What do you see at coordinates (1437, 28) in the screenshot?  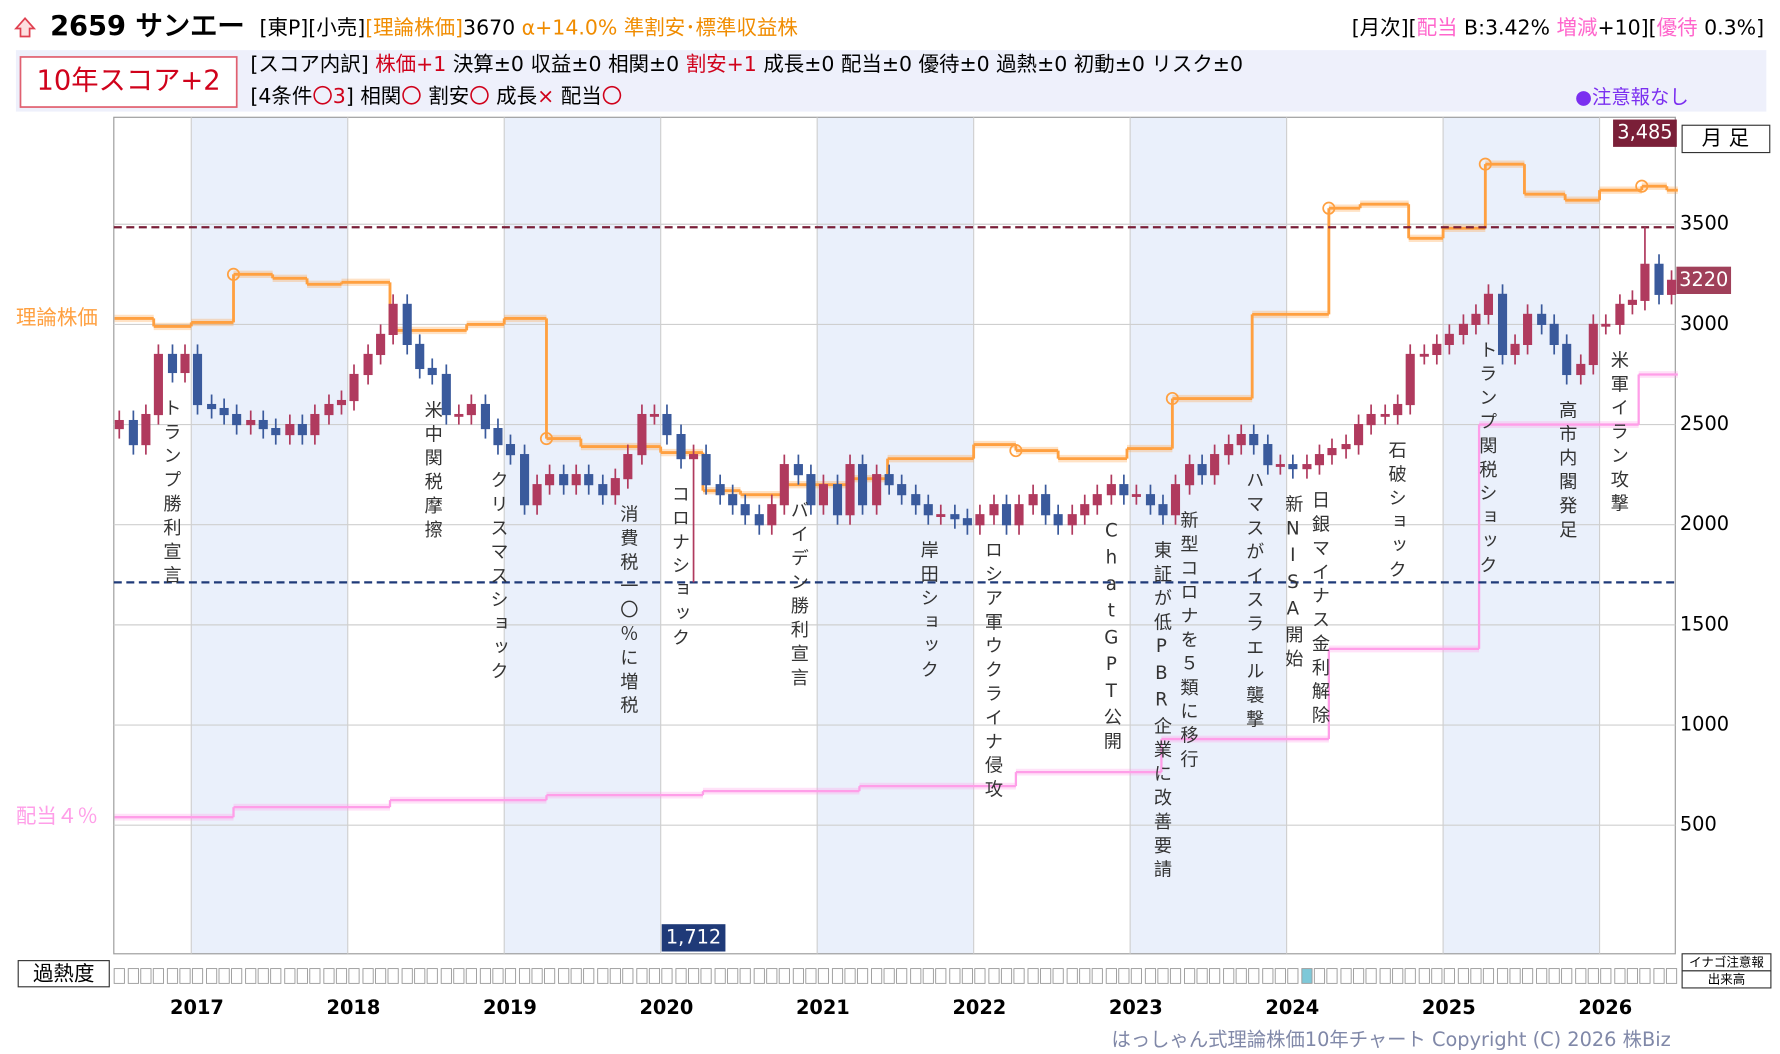 I see `header-segment: 配当` at bounding box center [1437, 28].